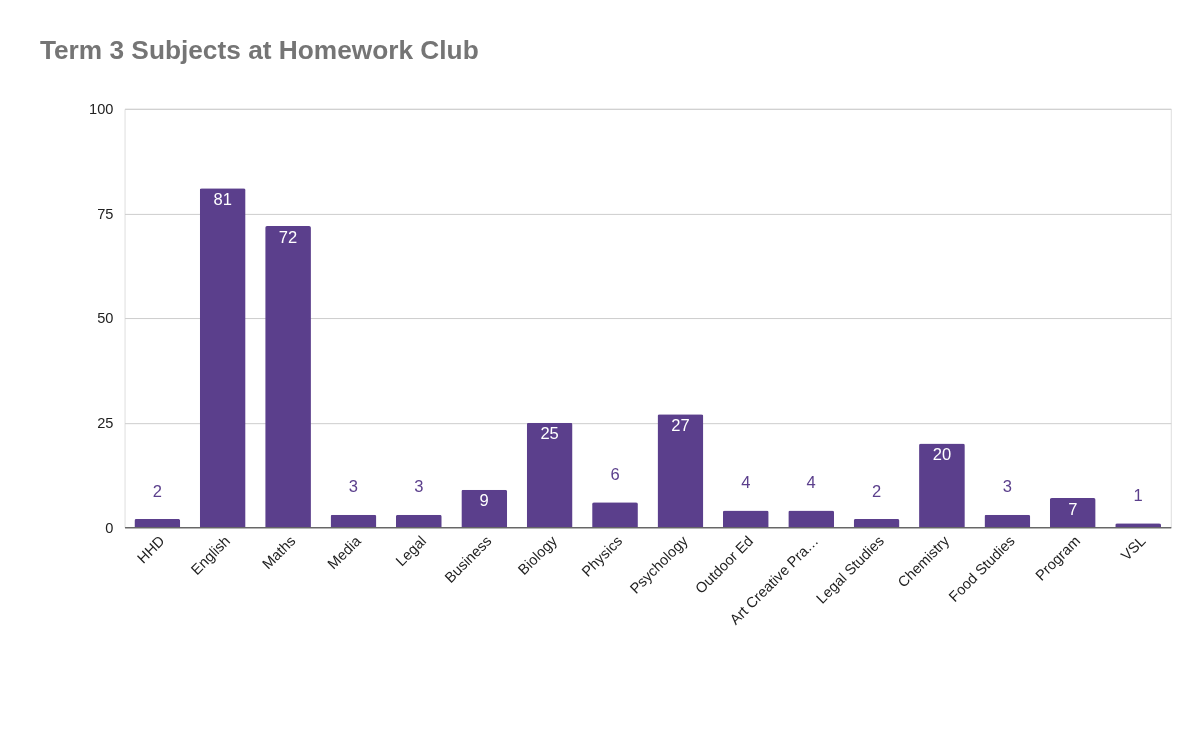 This screenshot has width=1200, height=742. I want to click on data-label: 7, so click(1073, 509).